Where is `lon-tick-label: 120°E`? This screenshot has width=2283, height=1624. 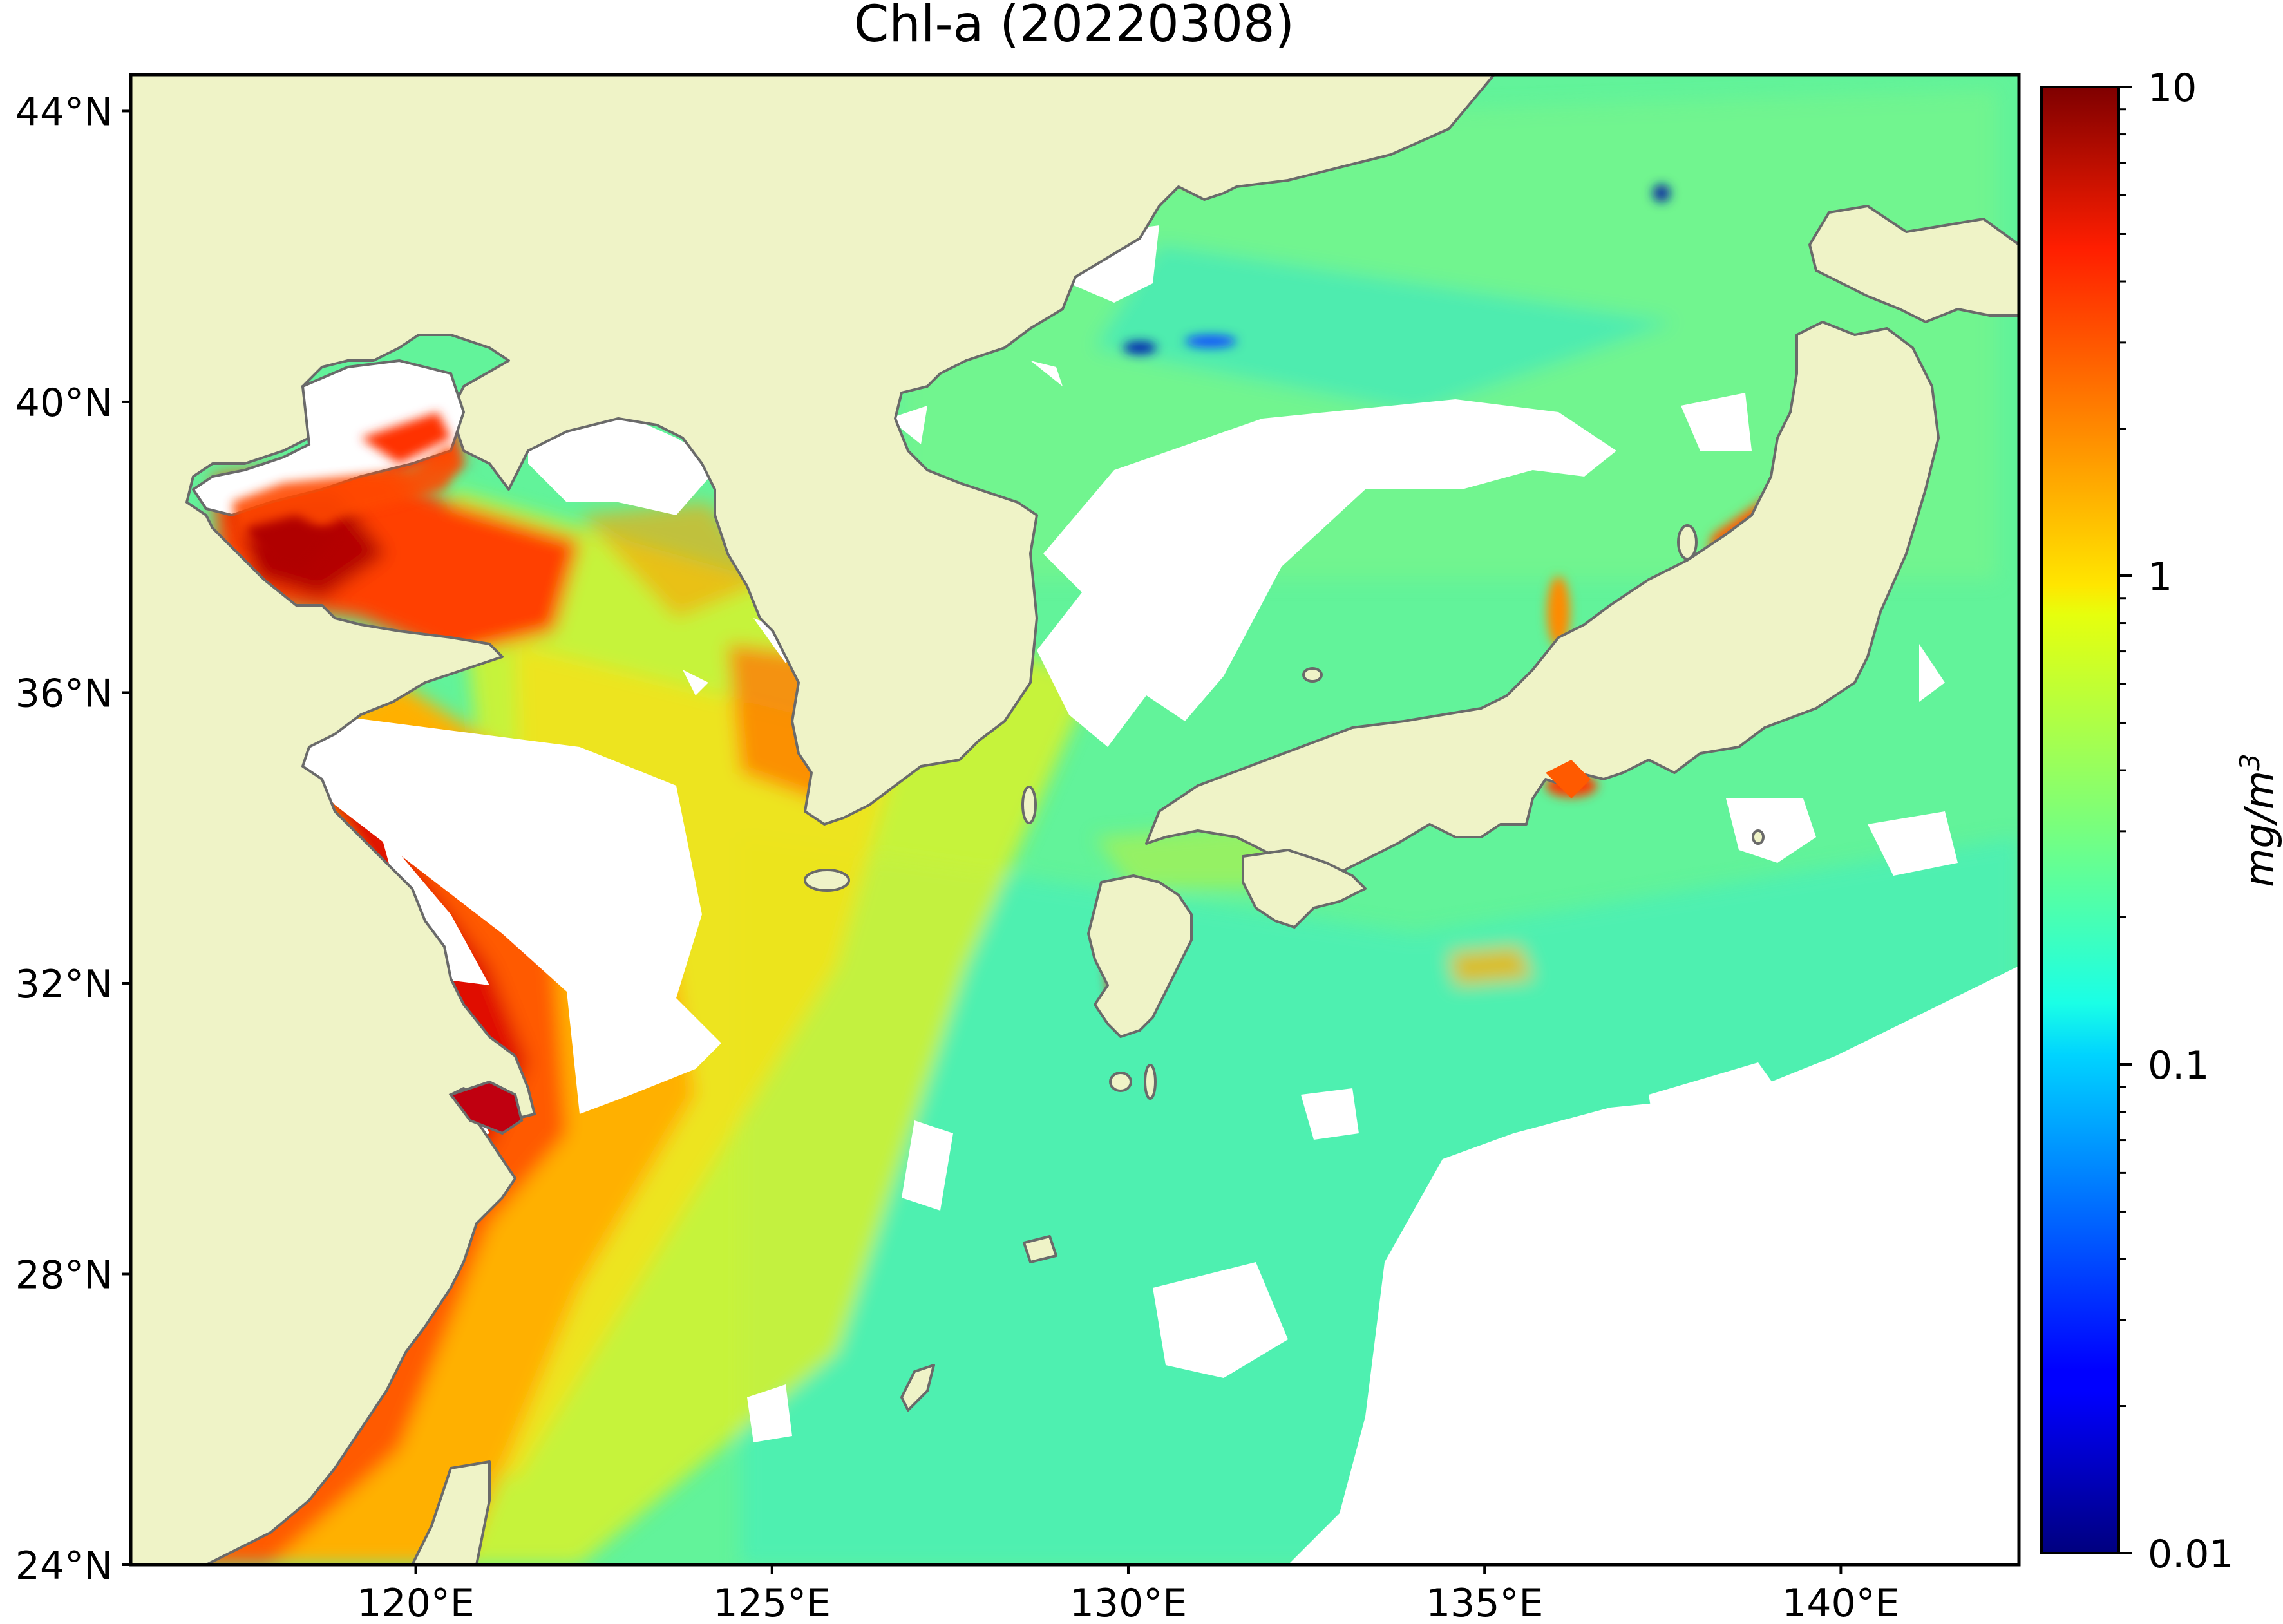
lon-tick-label: 120°E is located at coordinates (415, 1603).